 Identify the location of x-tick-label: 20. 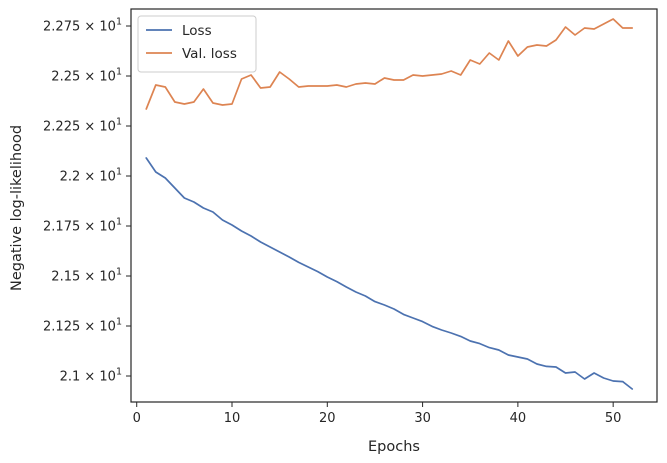
(327, 418).